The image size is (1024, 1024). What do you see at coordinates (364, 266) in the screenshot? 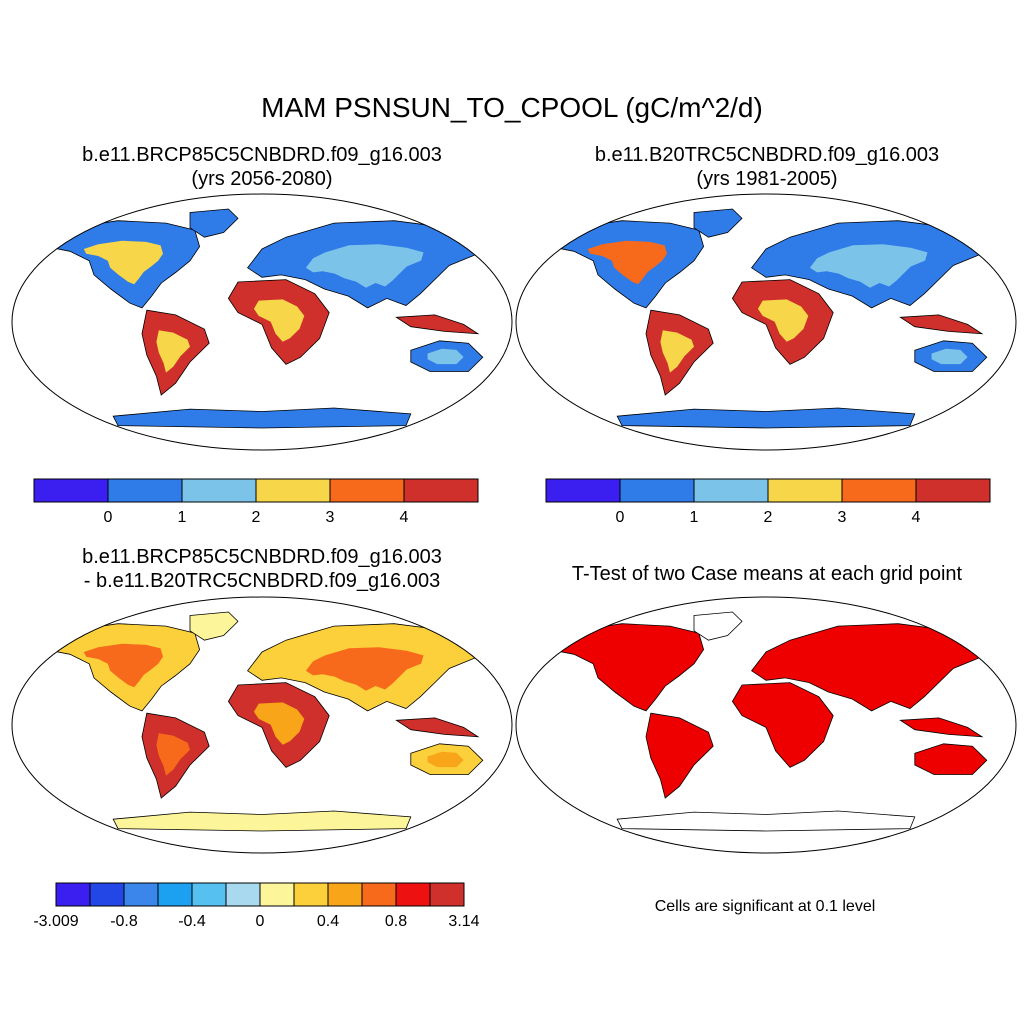
I see `p1-eurasia-core` at bounding box center [364, 266].